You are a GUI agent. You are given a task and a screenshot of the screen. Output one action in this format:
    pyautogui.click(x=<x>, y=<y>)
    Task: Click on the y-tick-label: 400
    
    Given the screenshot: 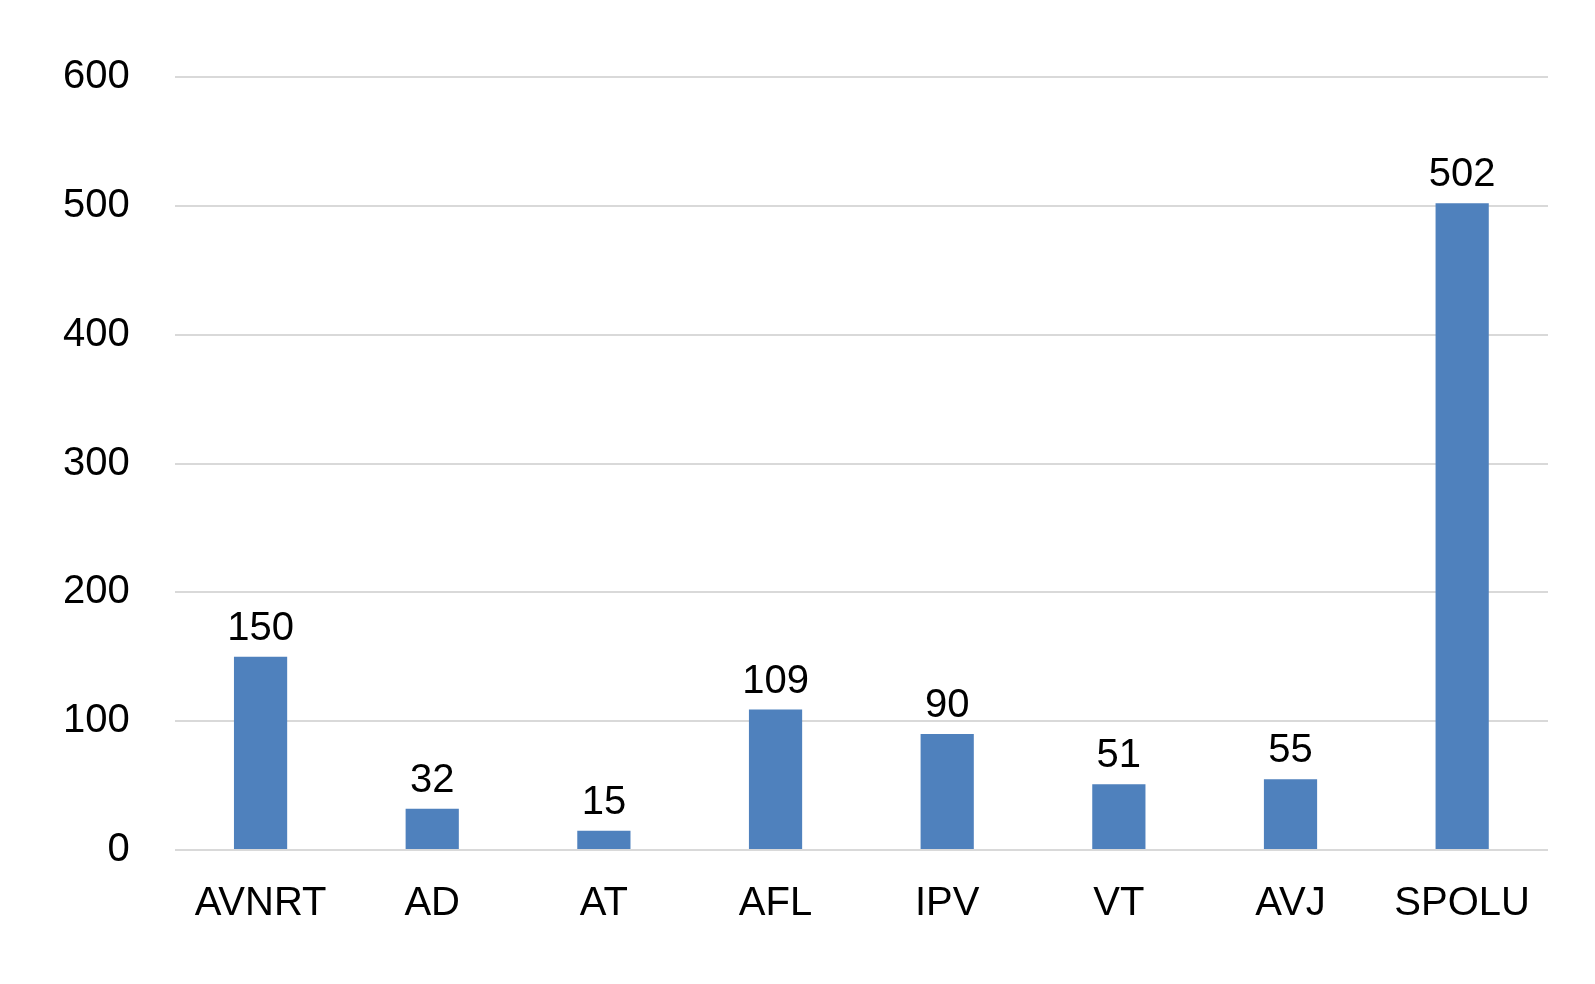 What is the action you would take?
    pyautogui.click(x=96, y=331)
    